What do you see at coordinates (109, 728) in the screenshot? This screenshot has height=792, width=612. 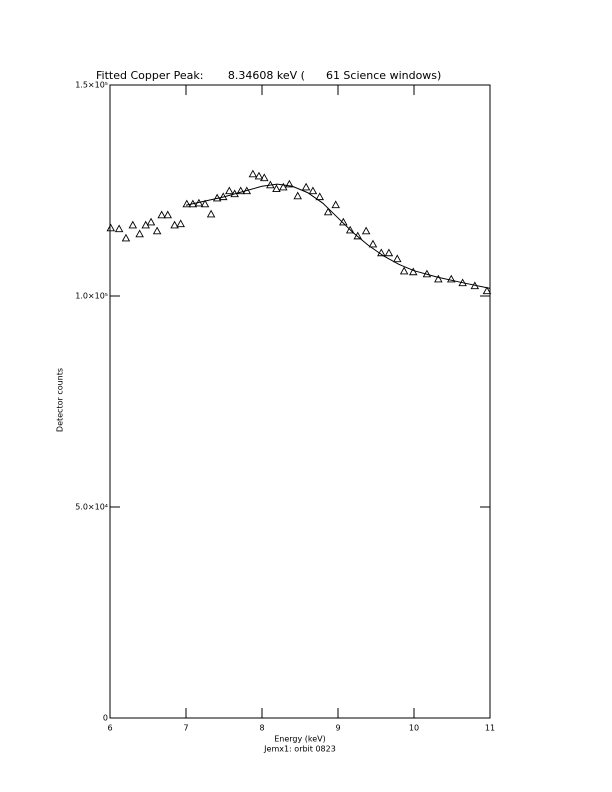 I see `x-tick-label: 6` at bounding box center [109, 728].